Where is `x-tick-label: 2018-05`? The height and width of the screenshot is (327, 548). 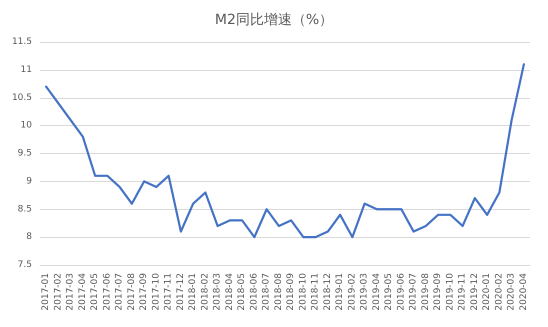 x-tick-label: 2018-05 is located at coordinates (242, 292).